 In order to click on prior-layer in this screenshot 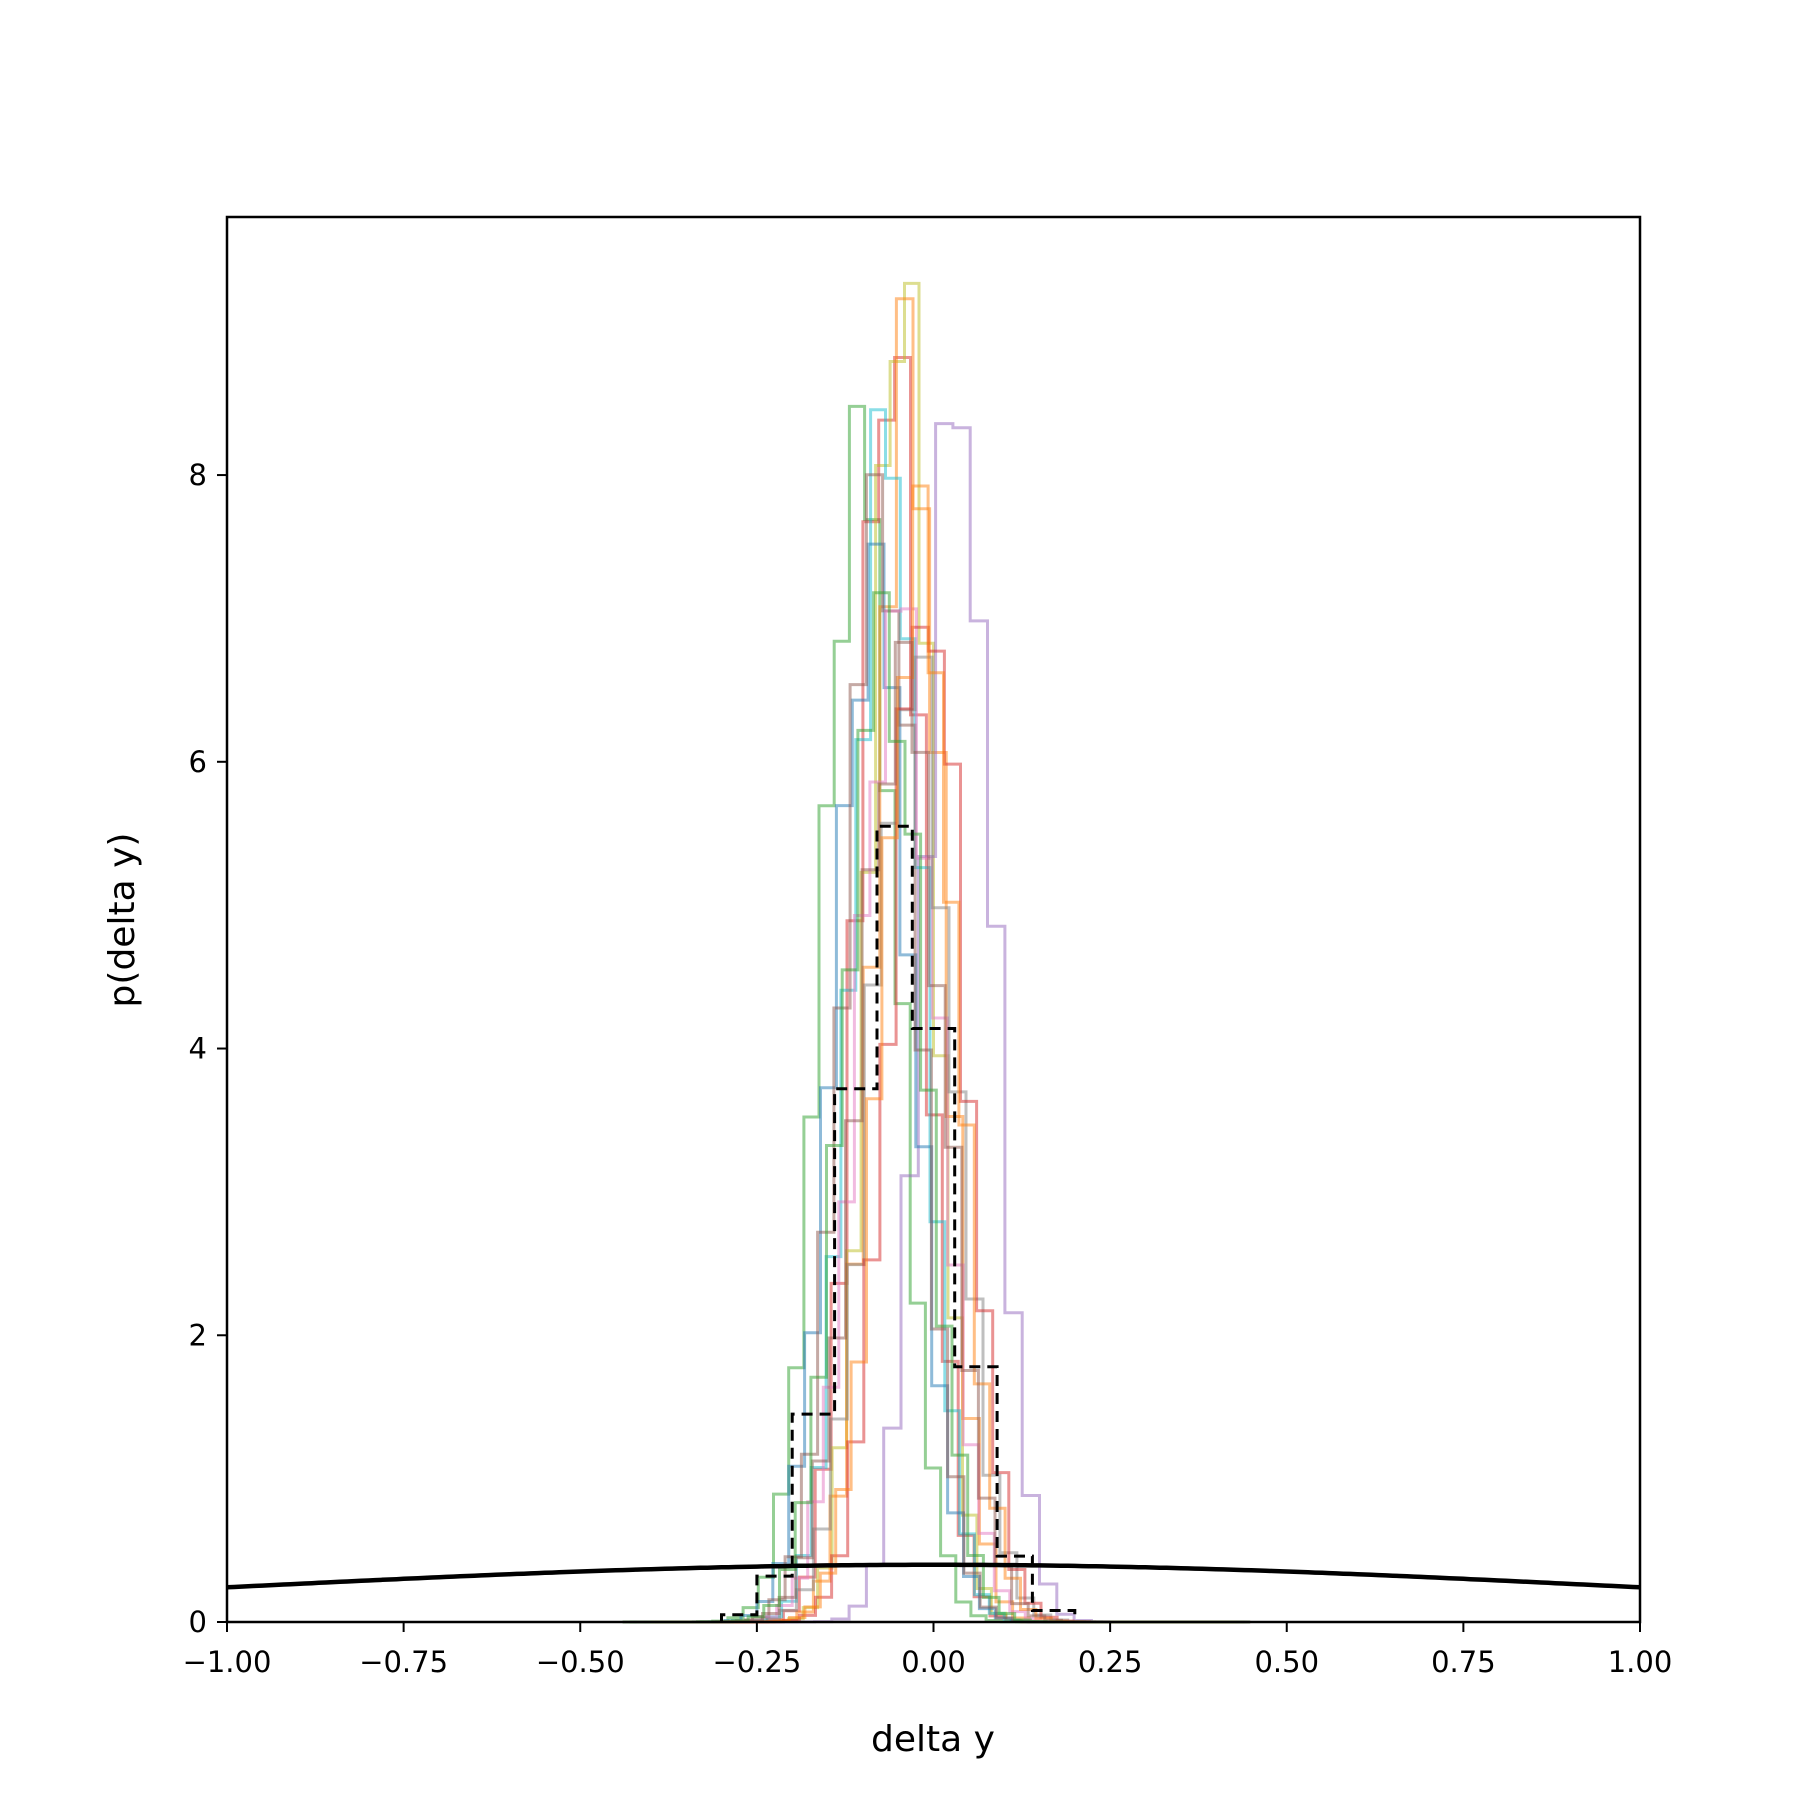, I will do `click(933, 1576)`.